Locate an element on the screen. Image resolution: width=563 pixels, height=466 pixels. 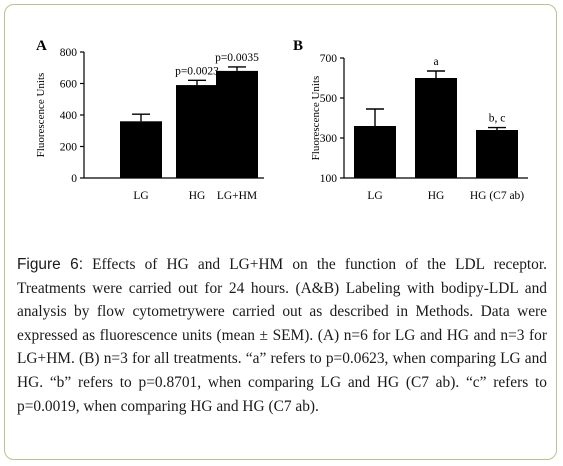
panel-b-x-tick-label: LG is located at coordinates (374, 196).